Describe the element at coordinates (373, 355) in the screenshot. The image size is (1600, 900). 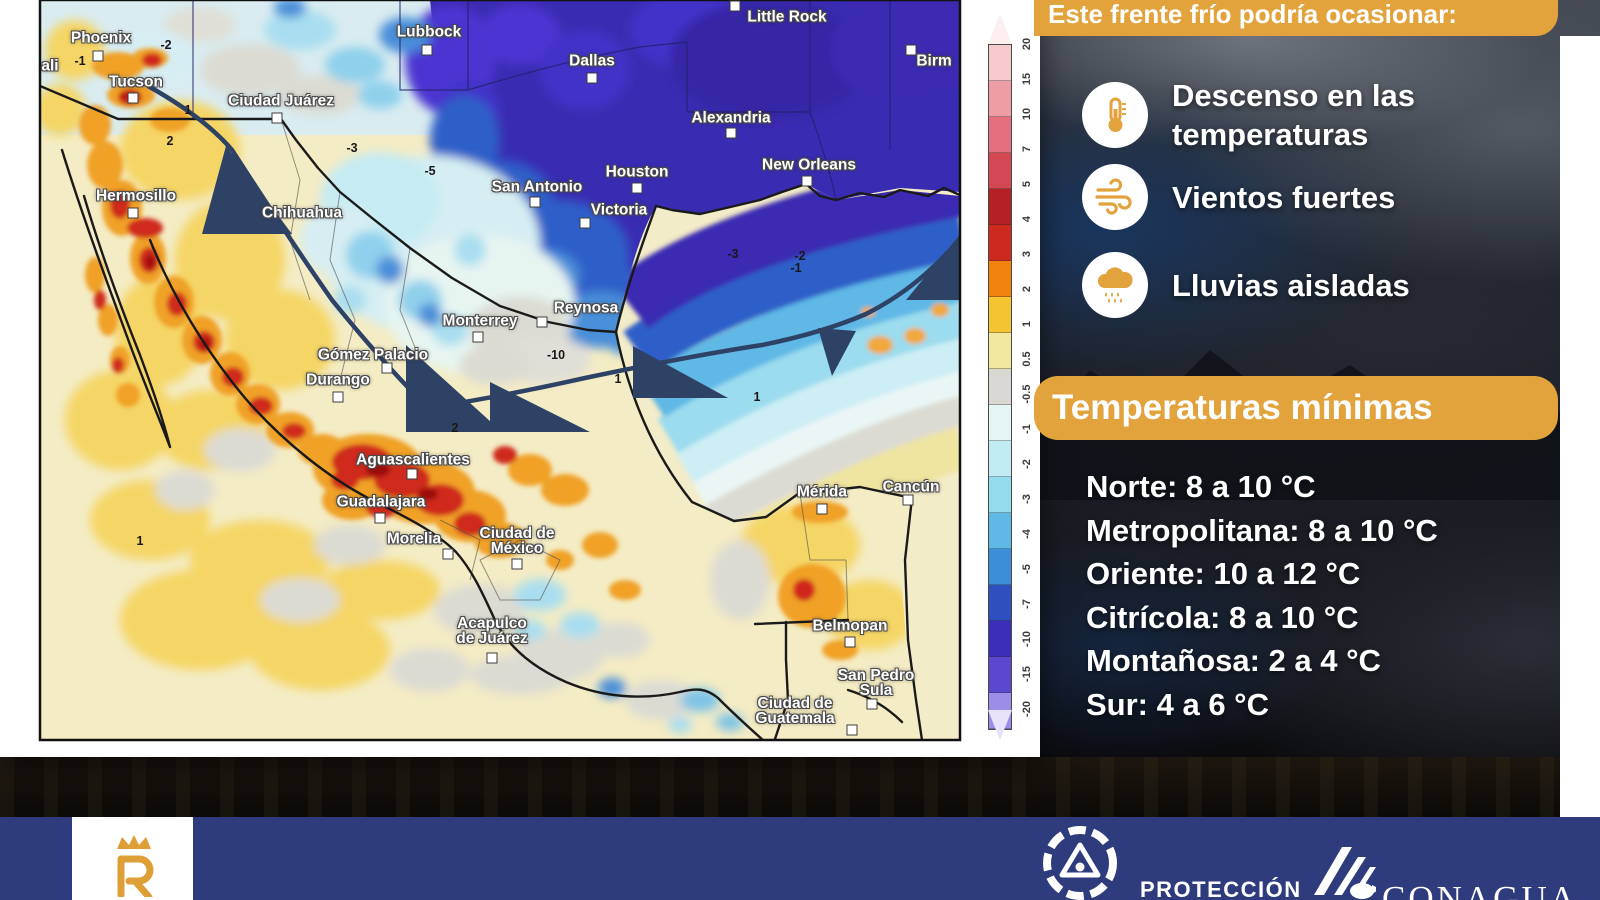
I see `city-label: Gómez Palacio` at that location.